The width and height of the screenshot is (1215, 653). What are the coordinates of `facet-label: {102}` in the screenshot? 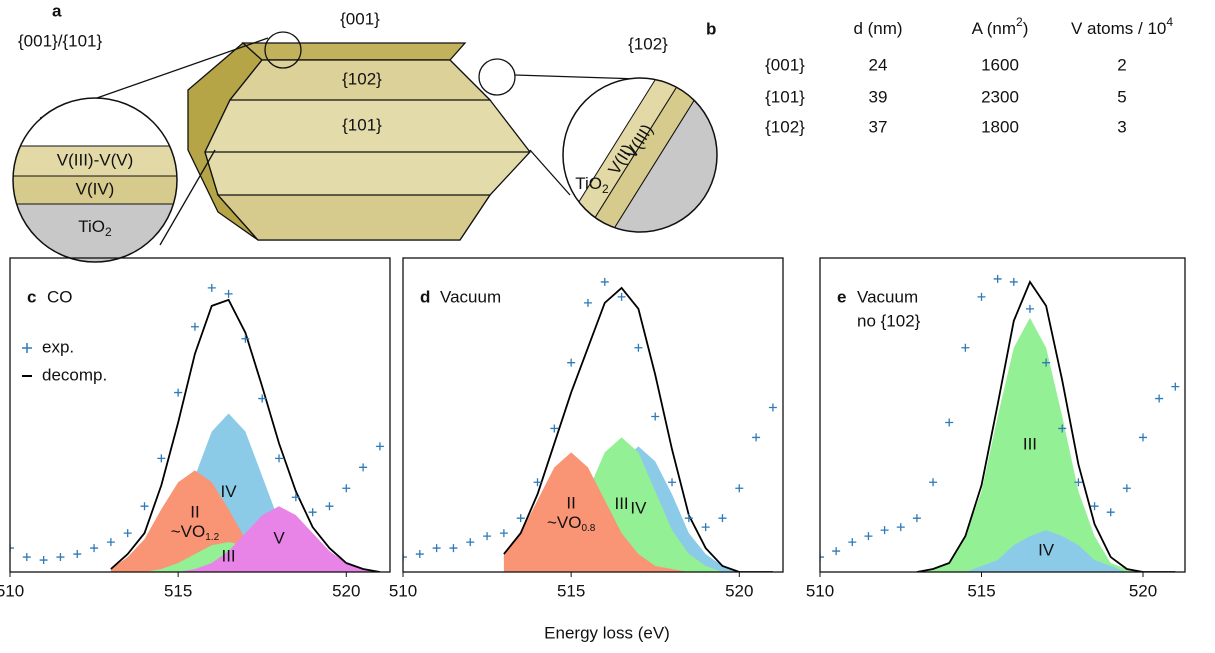 It's located at (648, 43).